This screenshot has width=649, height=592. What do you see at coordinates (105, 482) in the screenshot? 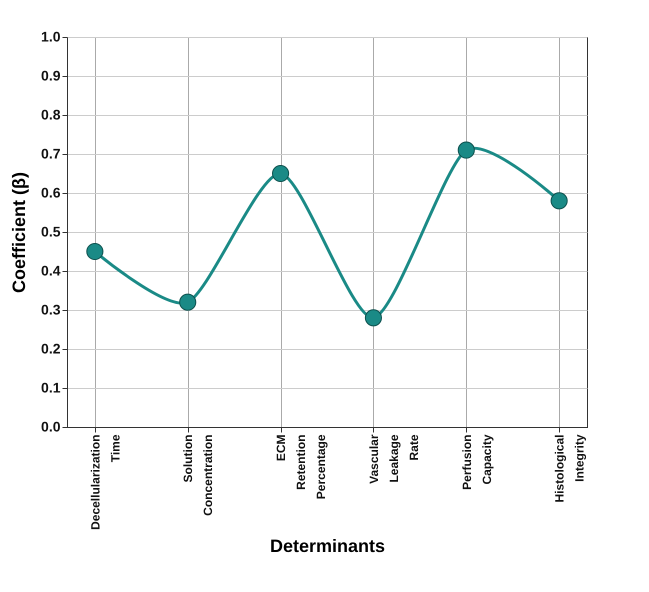
I see `x-tick-label: Decellularization Time` at bounding box center [105, 482].